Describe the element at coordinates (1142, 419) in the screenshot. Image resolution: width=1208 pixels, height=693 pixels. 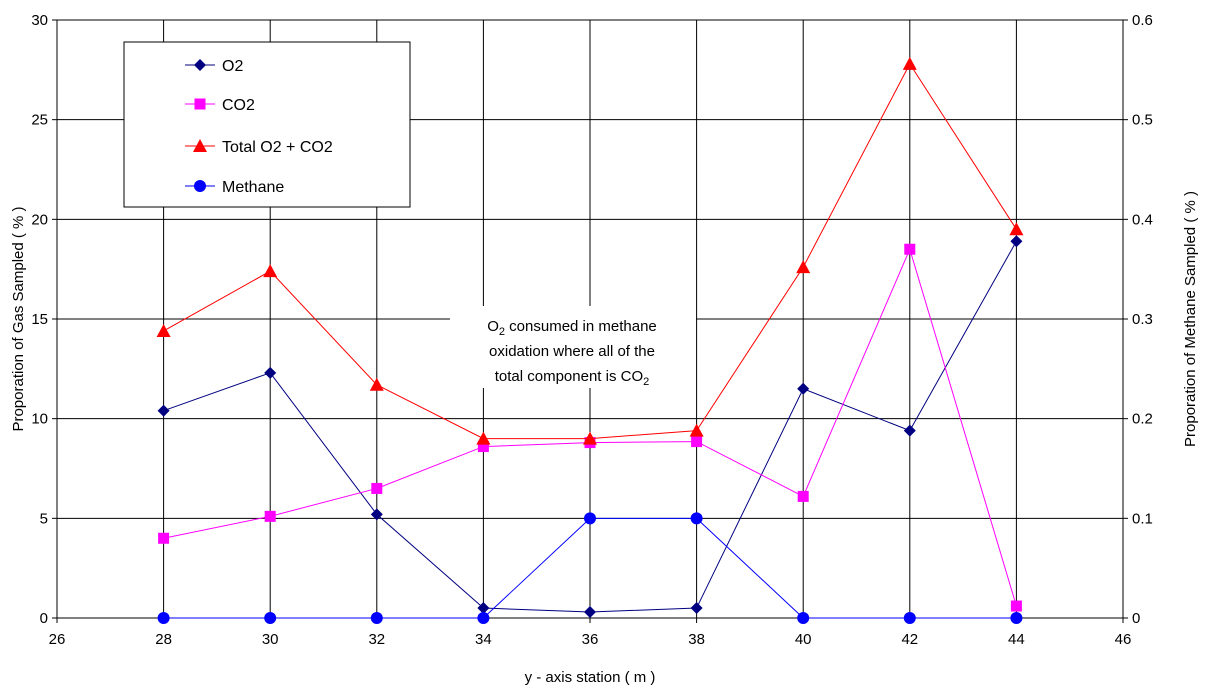
I see `y2-tick-label: 0.2` at that location.